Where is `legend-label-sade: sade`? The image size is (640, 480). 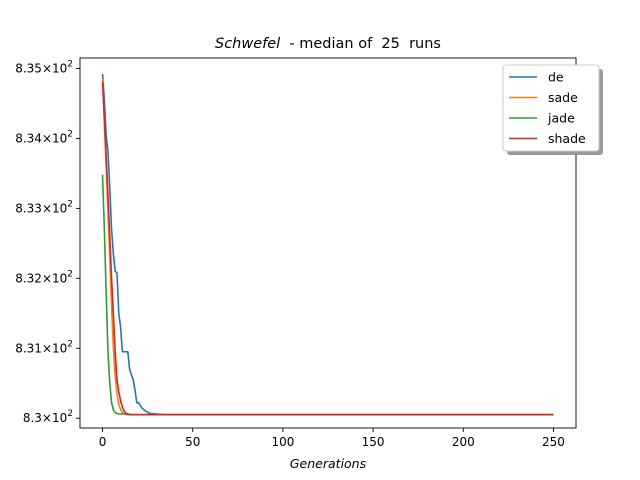
legend-label-sade: sade is located at coordinates (563, 97).